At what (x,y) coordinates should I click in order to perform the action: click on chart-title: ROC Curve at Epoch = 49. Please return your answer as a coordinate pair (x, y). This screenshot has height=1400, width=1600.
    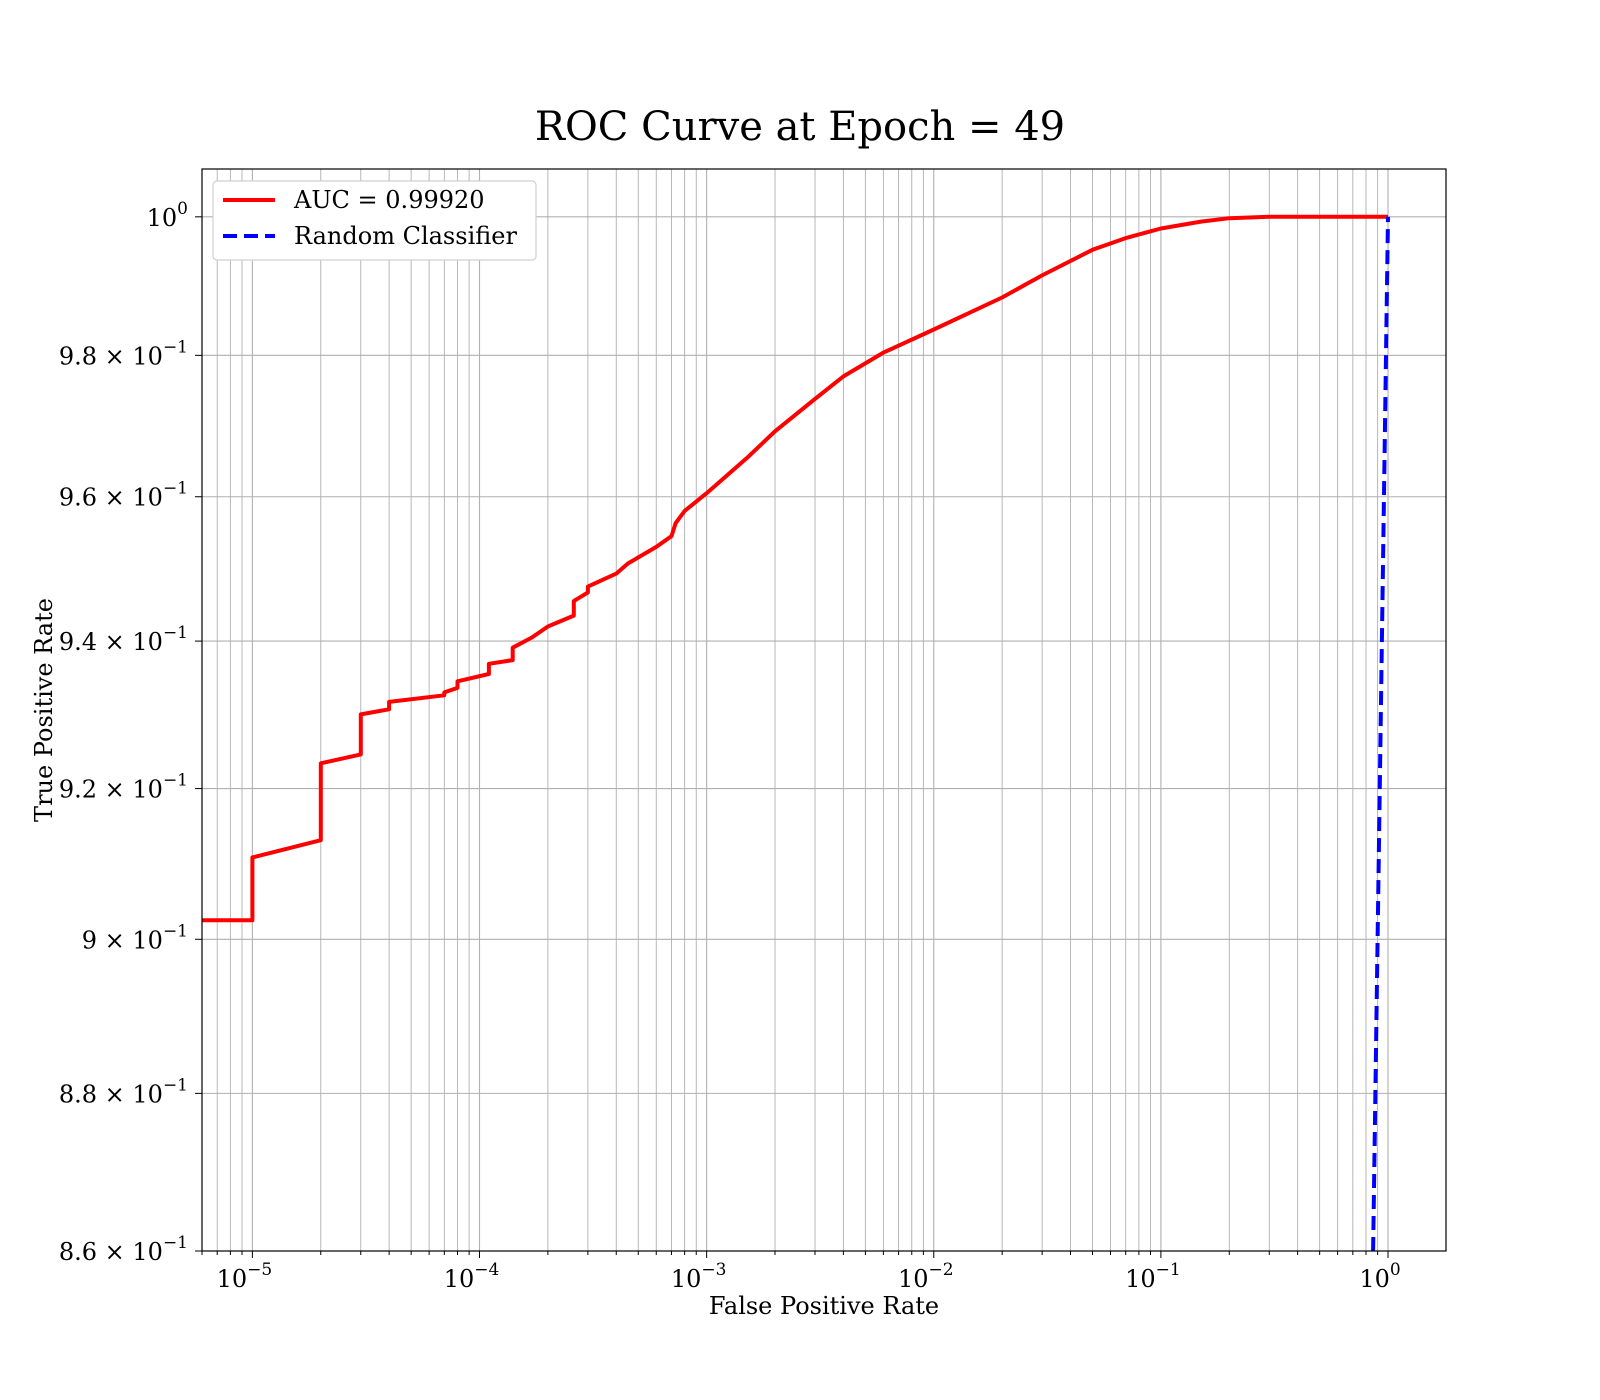
    Looking at the image, I should click on (800, 127).